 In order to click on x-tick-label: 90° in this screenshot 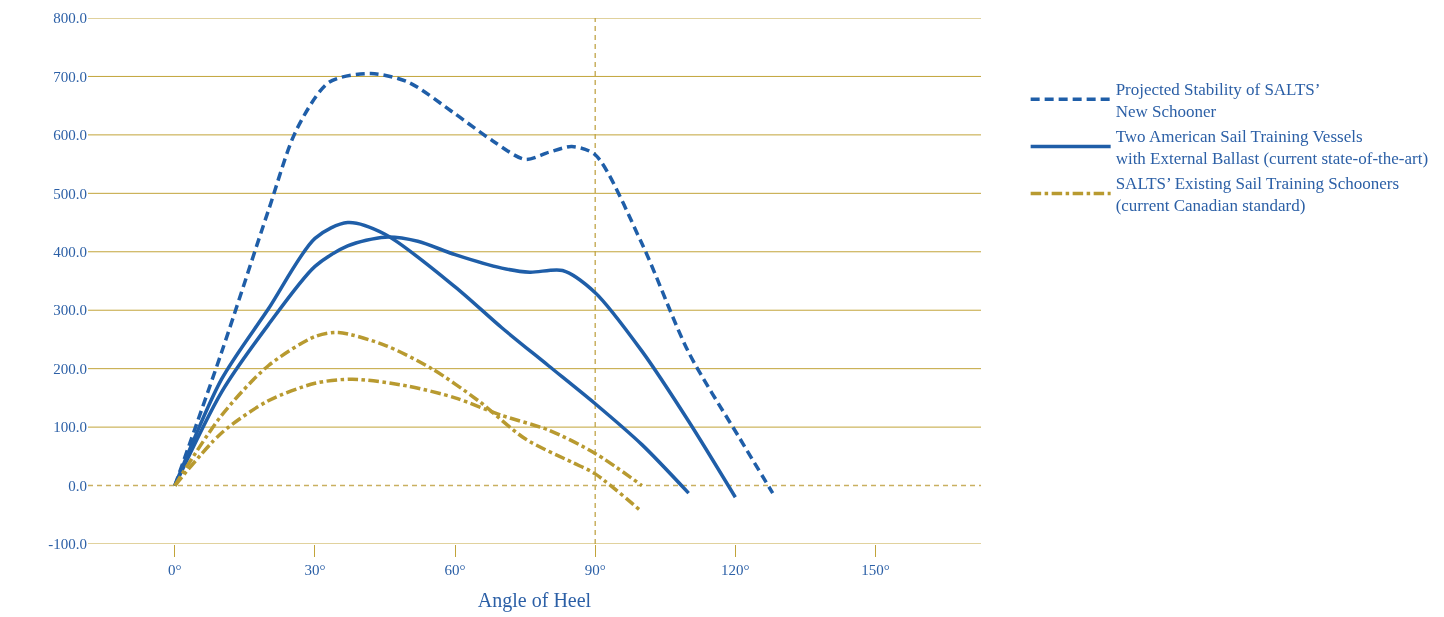, I will do `click(595, 570)`.